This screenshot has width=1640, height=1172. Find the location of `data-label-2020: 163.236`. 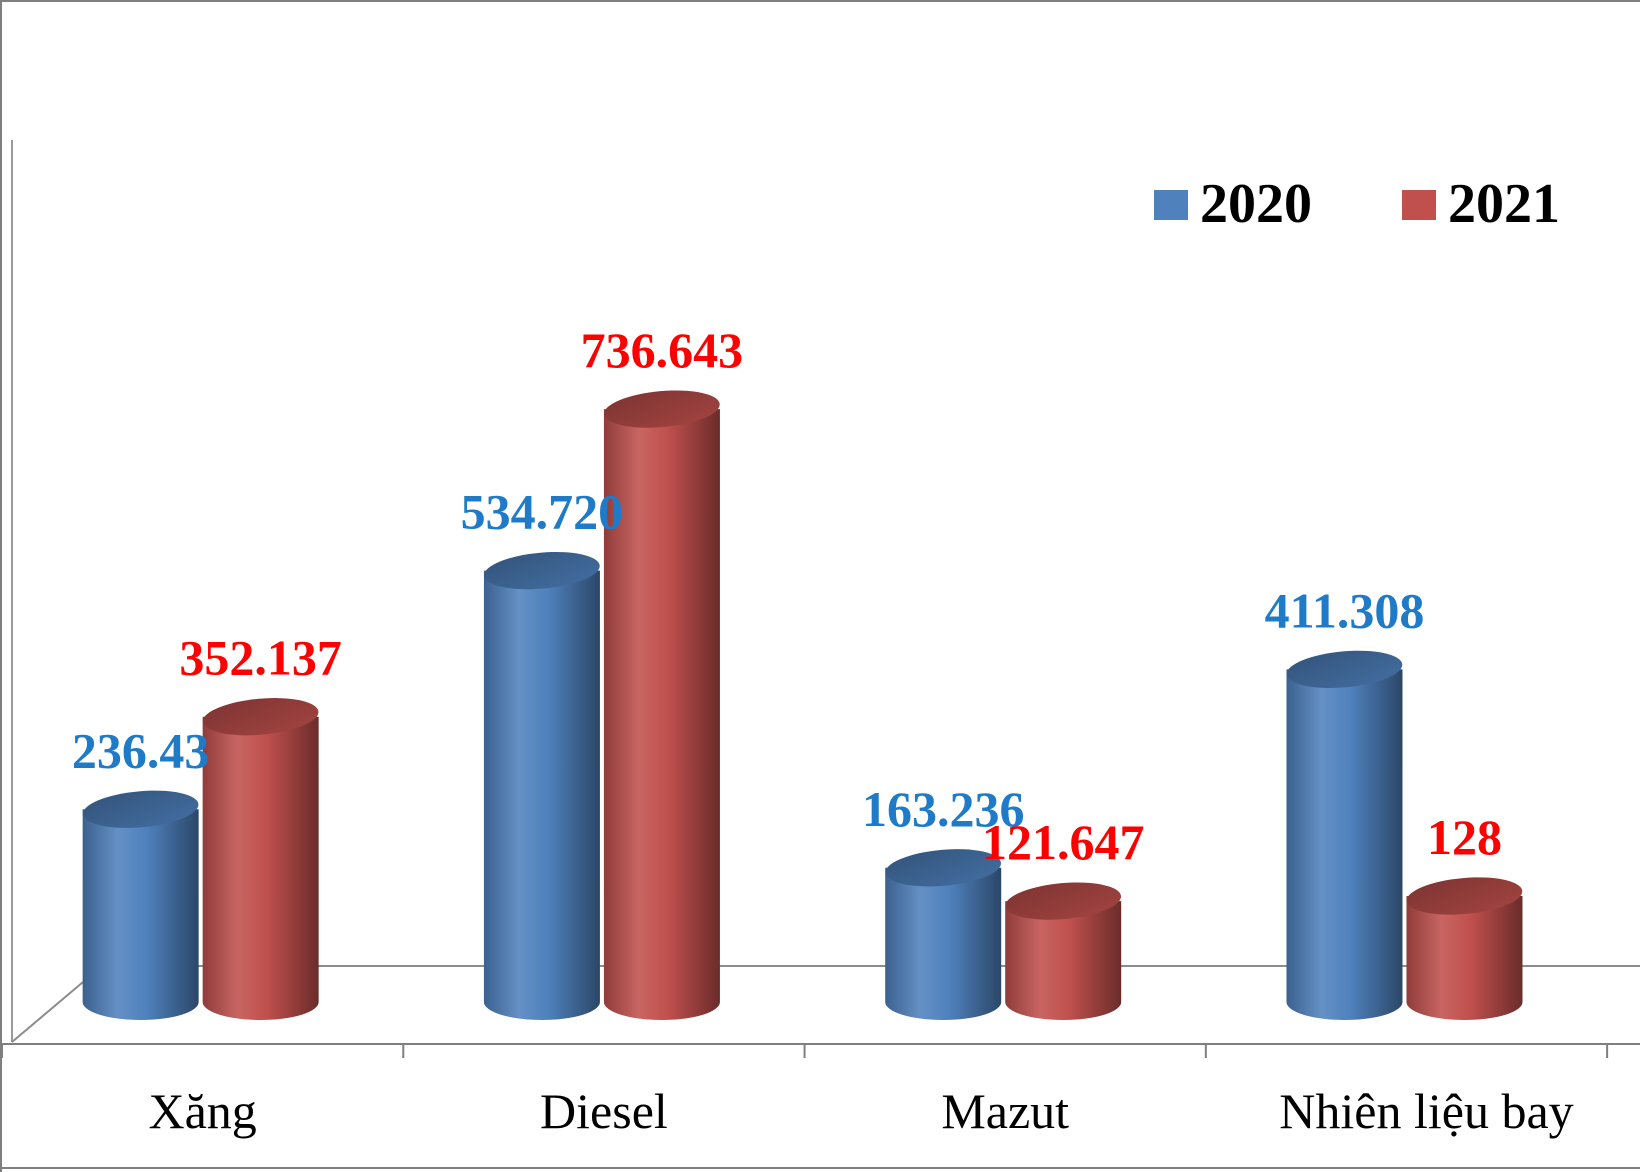

data-label-2020: 163.236 is located at coordinates (943, 809).